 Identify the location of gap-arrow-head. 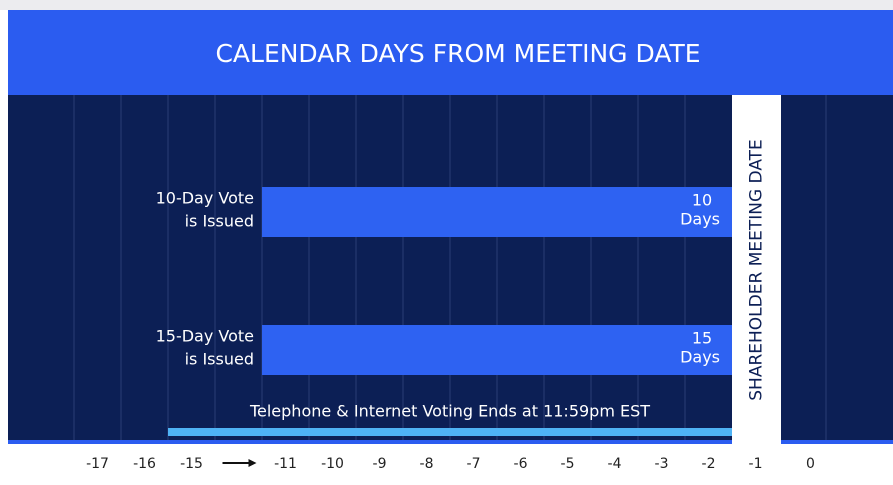
(252, 463).